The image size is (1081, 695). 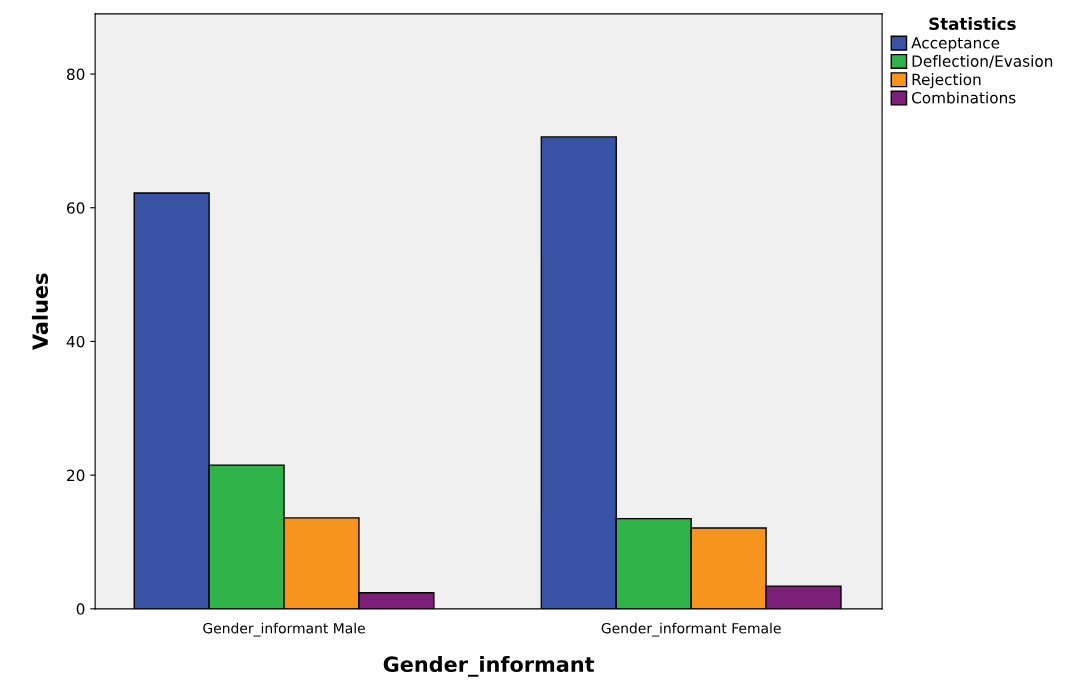 I want to click on x-axis-title: Gender_informant, so click(x=489, y=666).